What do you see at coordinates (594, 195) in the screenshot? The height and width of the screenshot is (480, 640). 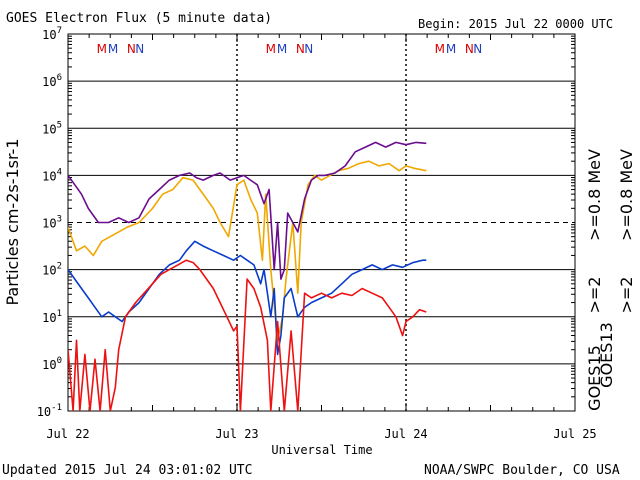 I see `legend-goes15-high: >=0.8 MeV` at bounding box center [594, 195].